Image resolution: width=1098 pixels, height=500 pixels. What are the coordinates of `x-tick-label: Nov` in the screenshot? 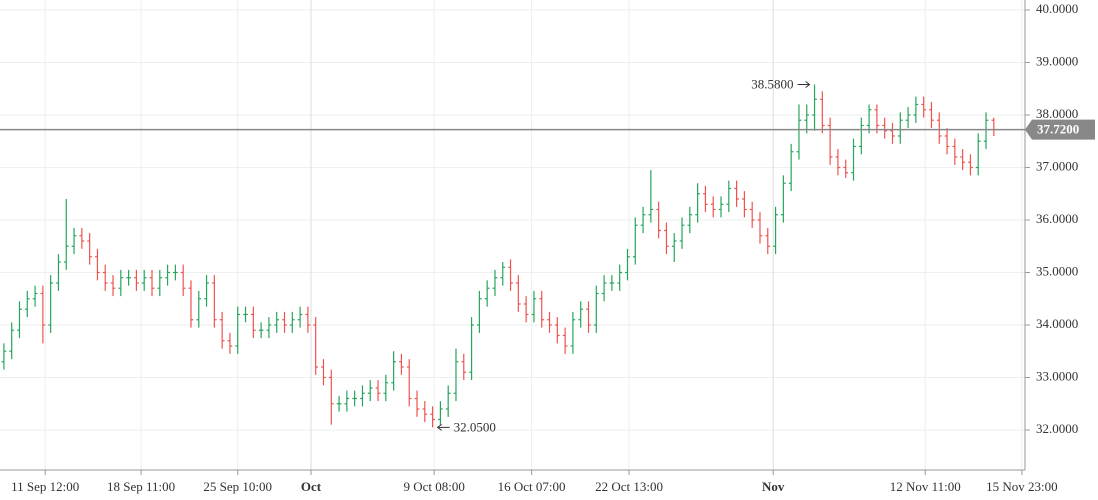 It's located at (773, 486).